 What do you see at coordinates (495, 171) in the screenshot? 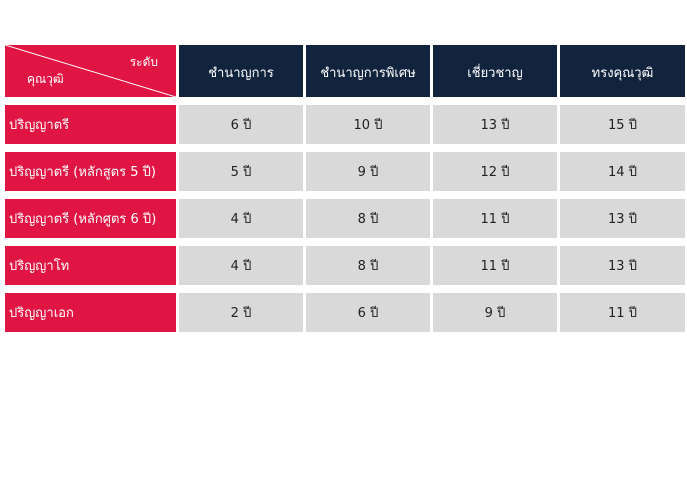
I see `table-cell: 12 ปี` at bounding box center [495, 171].